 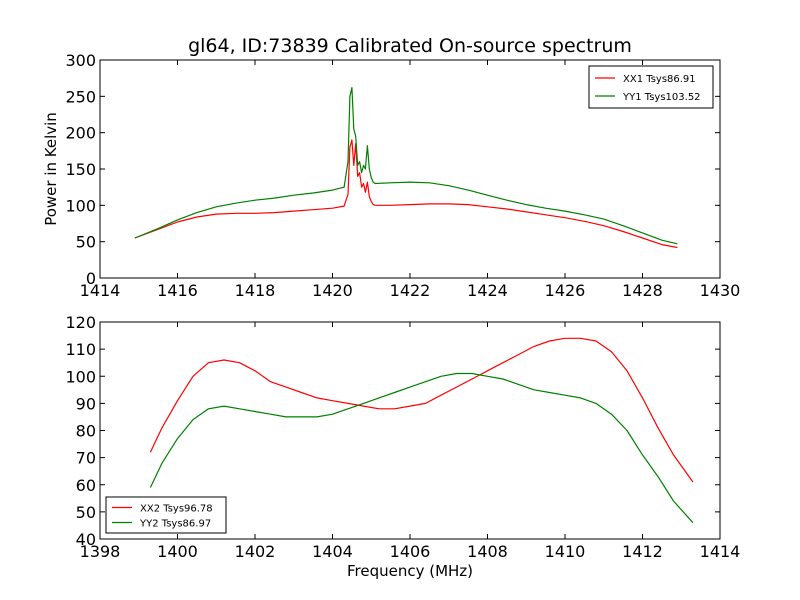 I want to click on x-tick-label: 1404, so click(x=332, y=551).